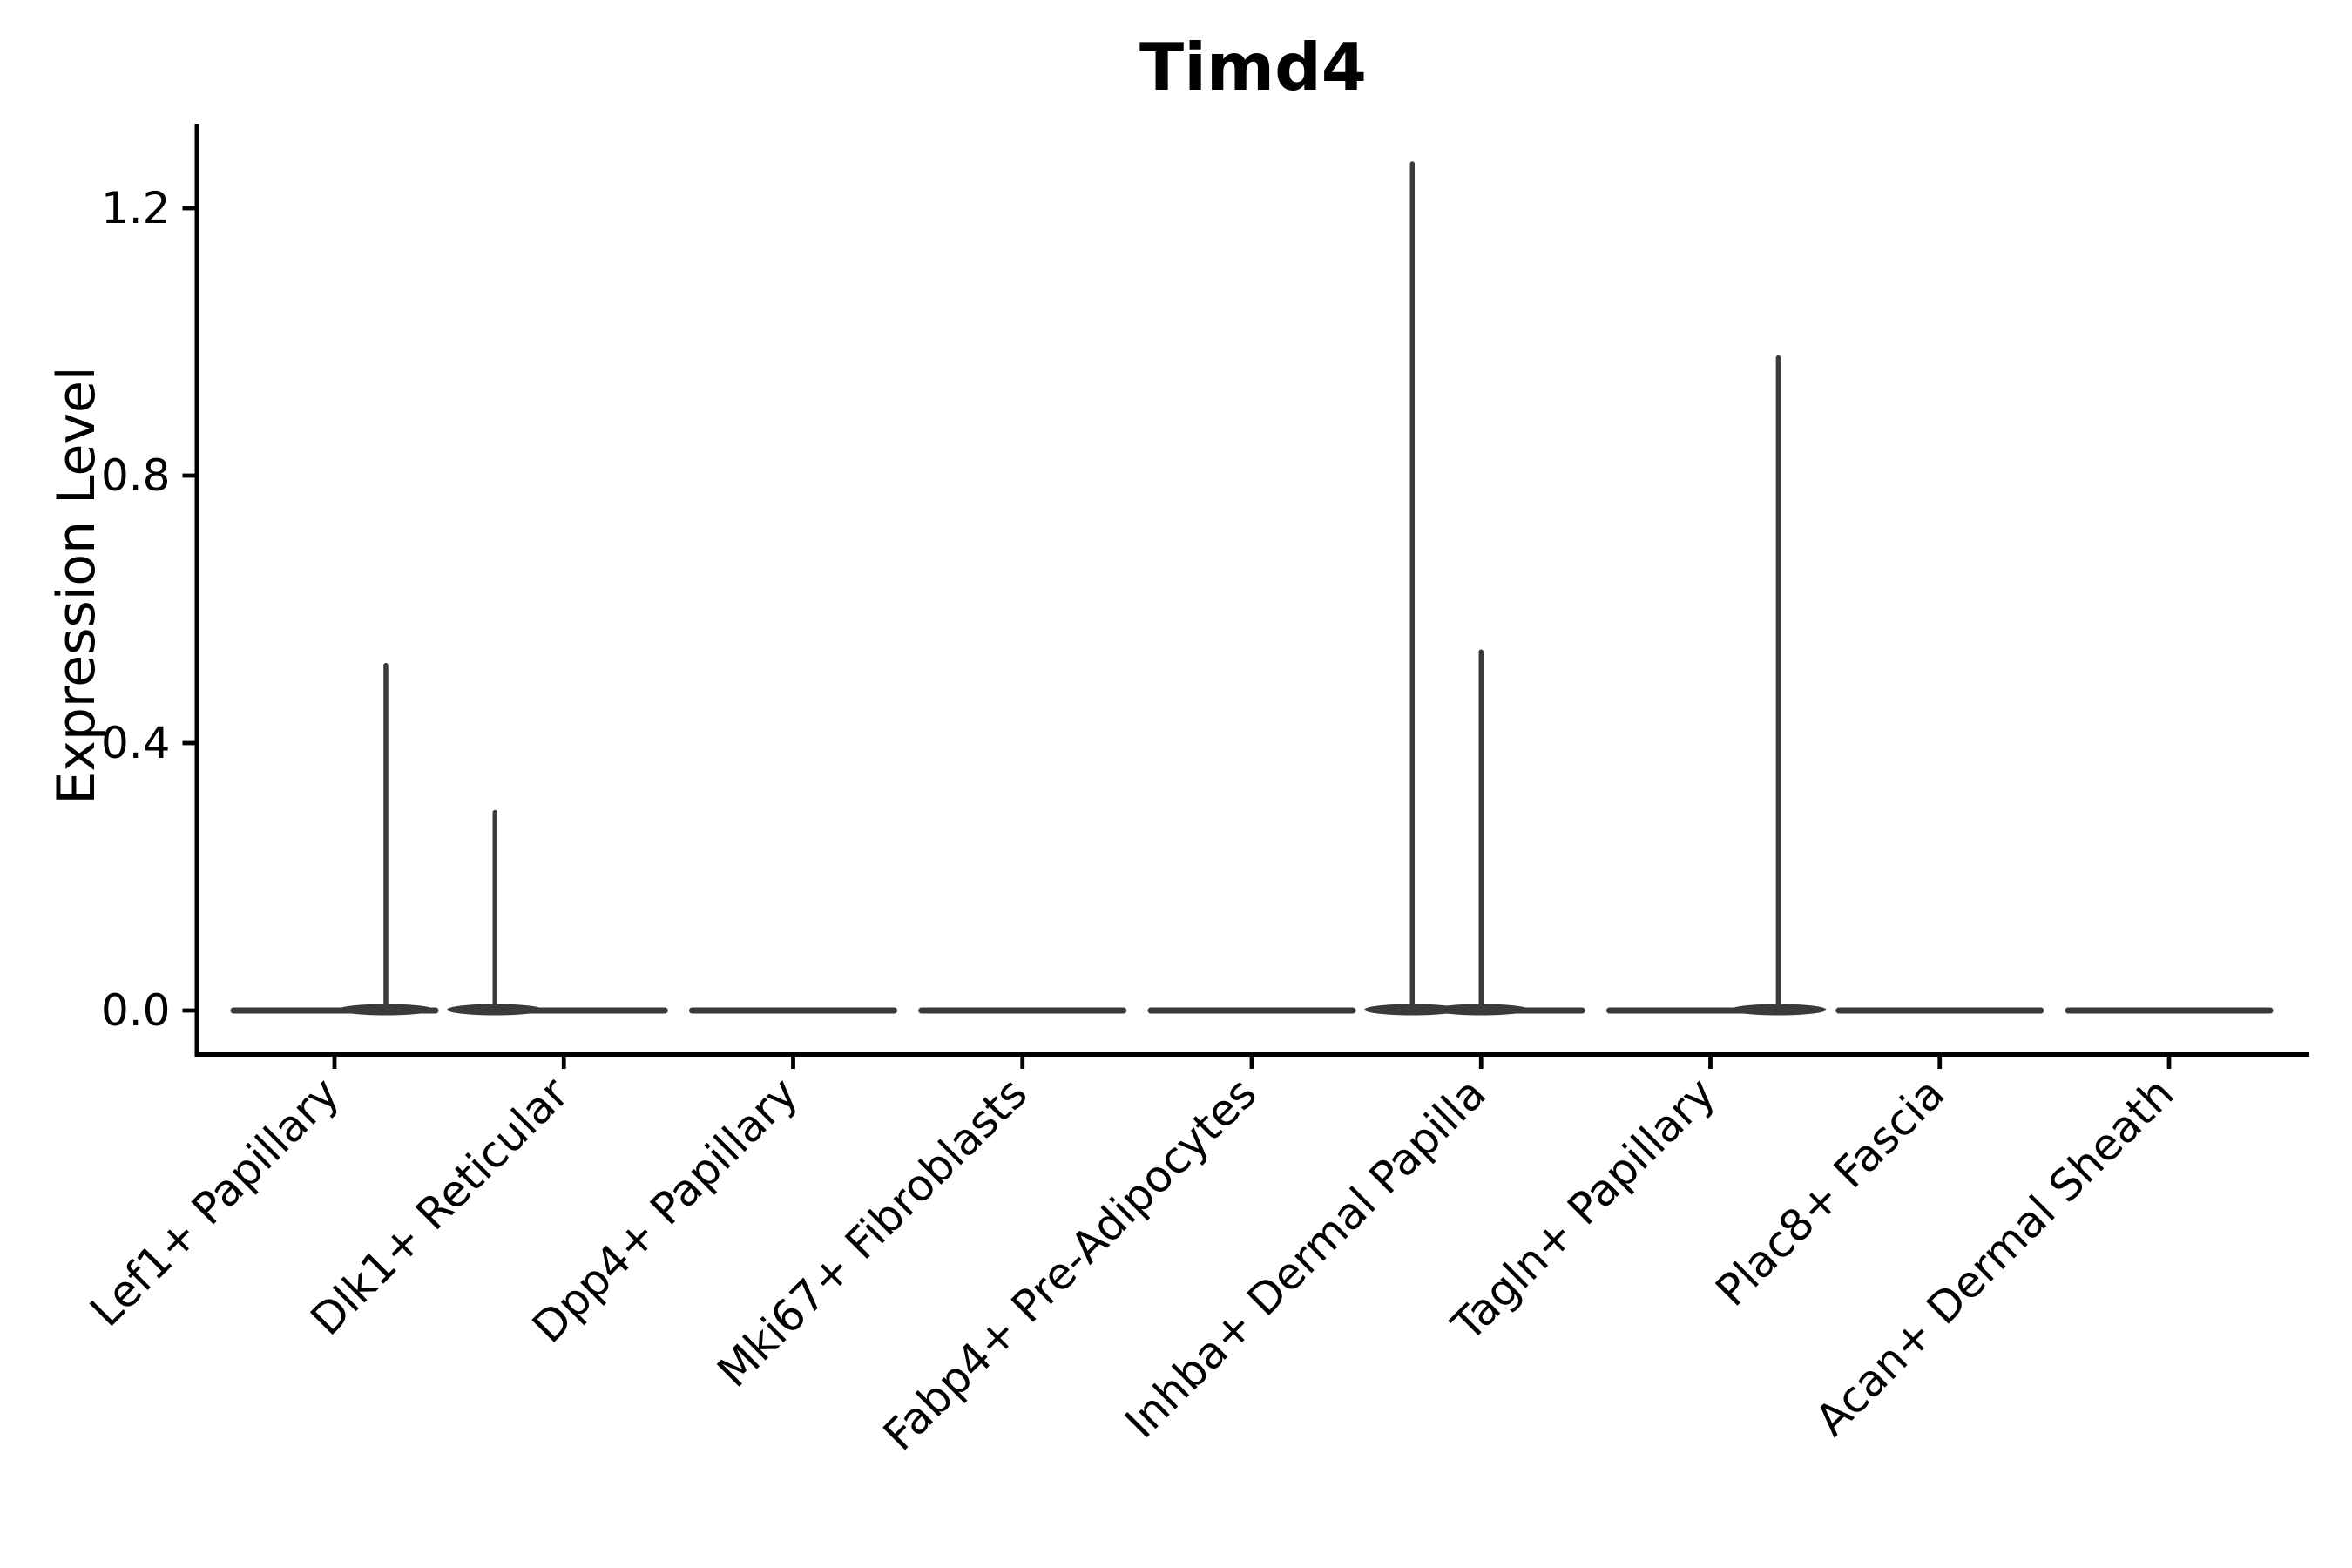 The image size is (2352, 1568). I want to click on y-tick-label: 0.8, so click(136, 475).